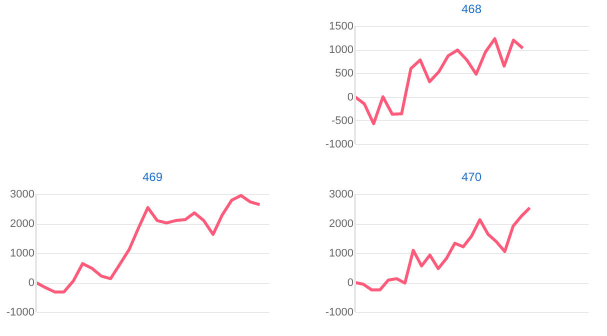  I want to click on chart-title: 469, so click(152, 177).